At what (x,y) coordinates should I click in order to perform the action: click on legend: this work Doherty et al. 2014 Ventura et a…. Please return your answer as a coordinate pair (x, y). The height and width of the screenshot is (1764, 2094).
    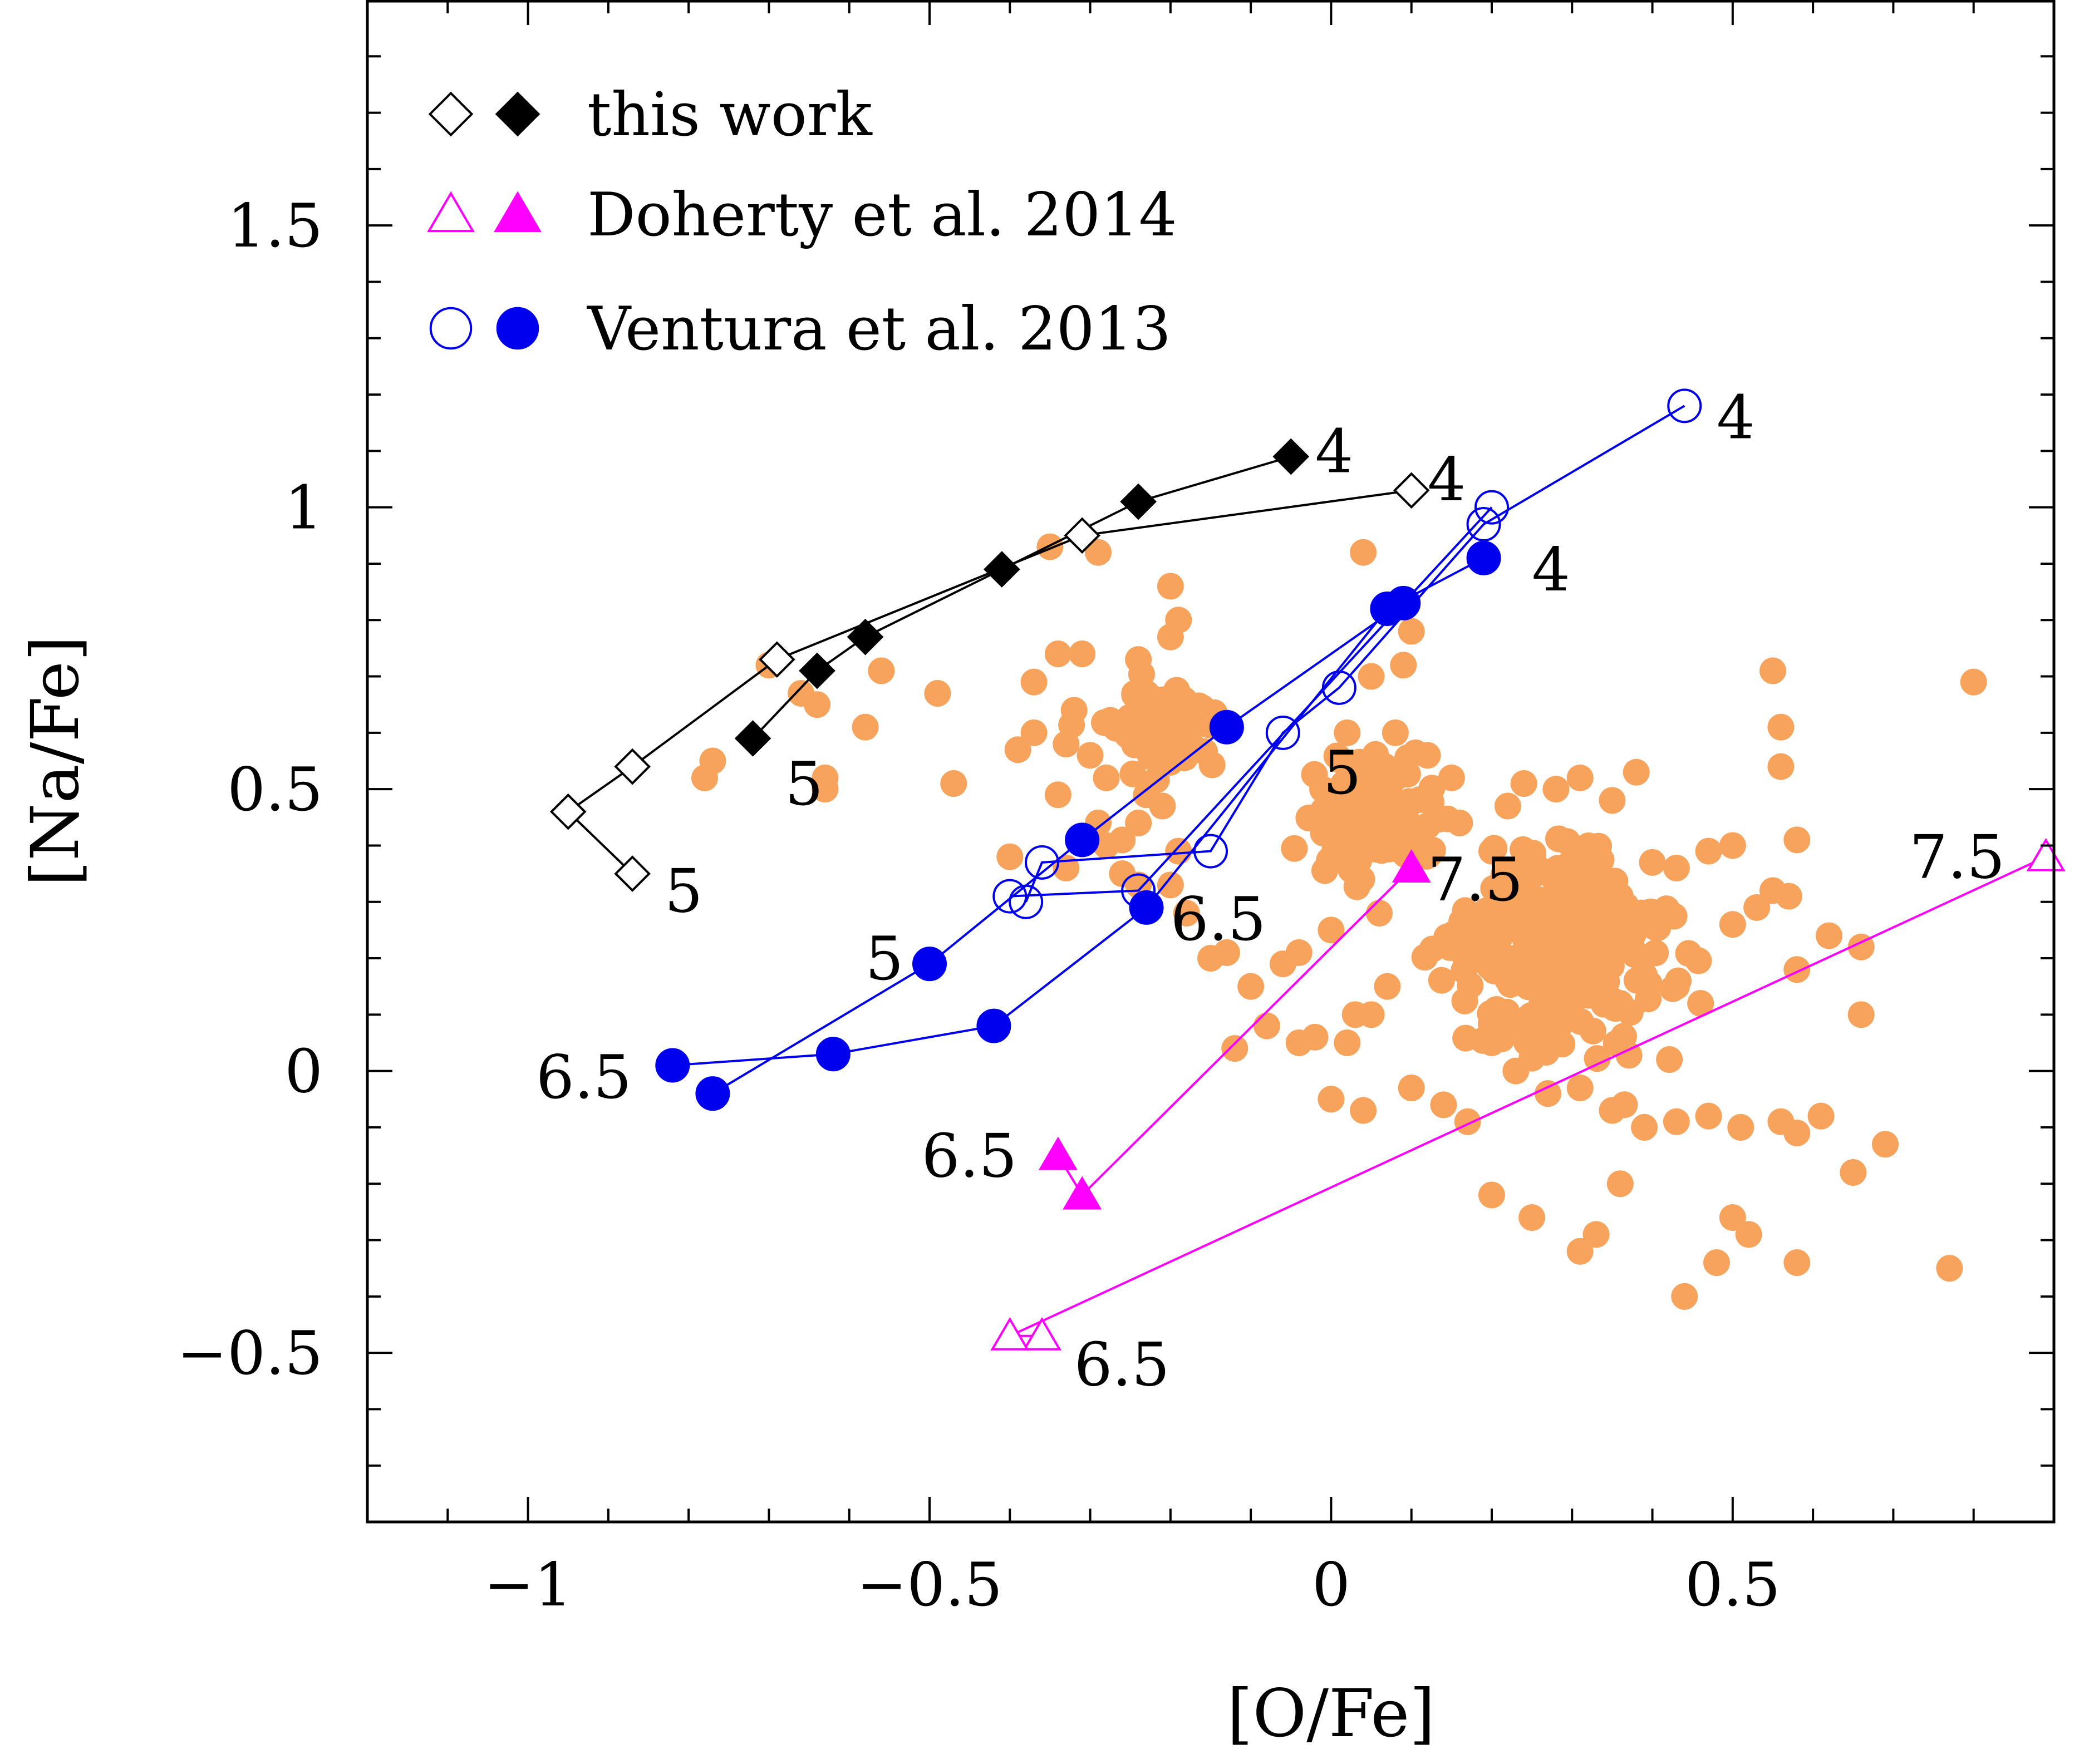
    Looking at the image, I should click on (802, 222).